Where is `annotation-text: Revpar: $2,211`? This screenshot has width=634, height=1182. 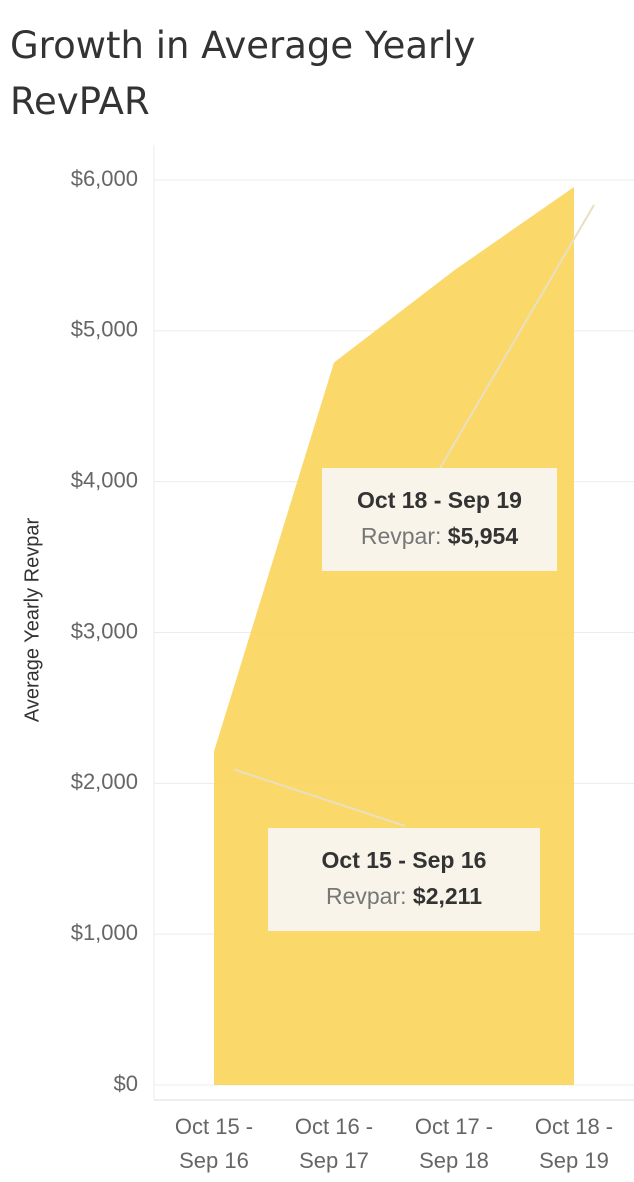 annotation-text: Revpar: $2,211 is located at coordinates (404, 896).